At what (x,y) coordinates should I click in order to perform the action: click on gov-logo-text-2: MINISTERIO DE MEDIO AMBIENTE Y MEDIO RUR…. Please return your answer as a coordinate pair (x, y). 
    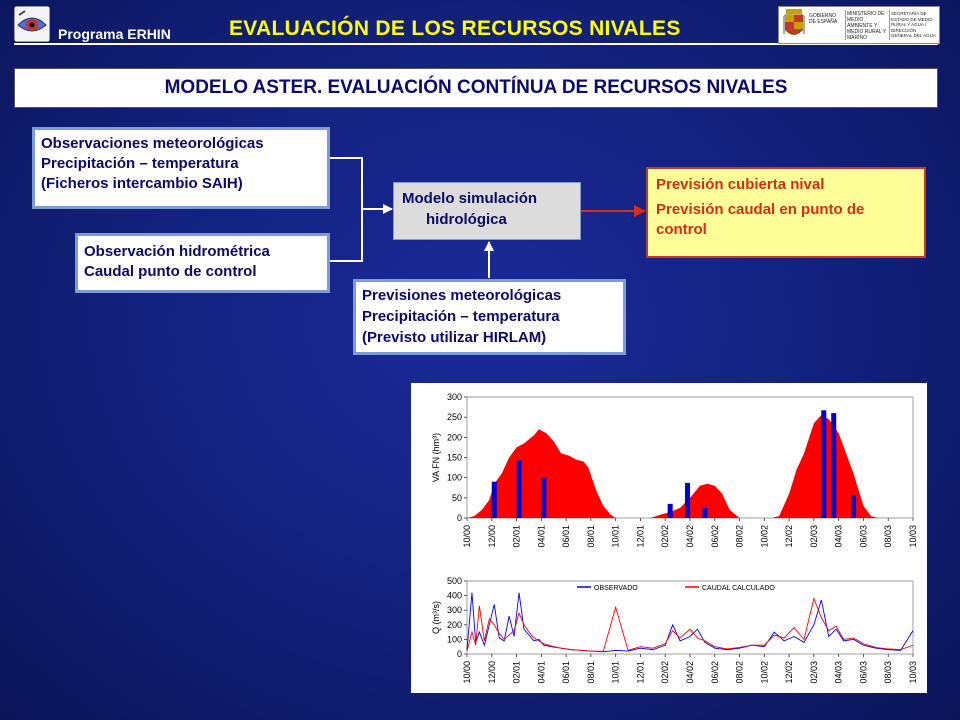
    Looking at the image, I should click on (867, 26).